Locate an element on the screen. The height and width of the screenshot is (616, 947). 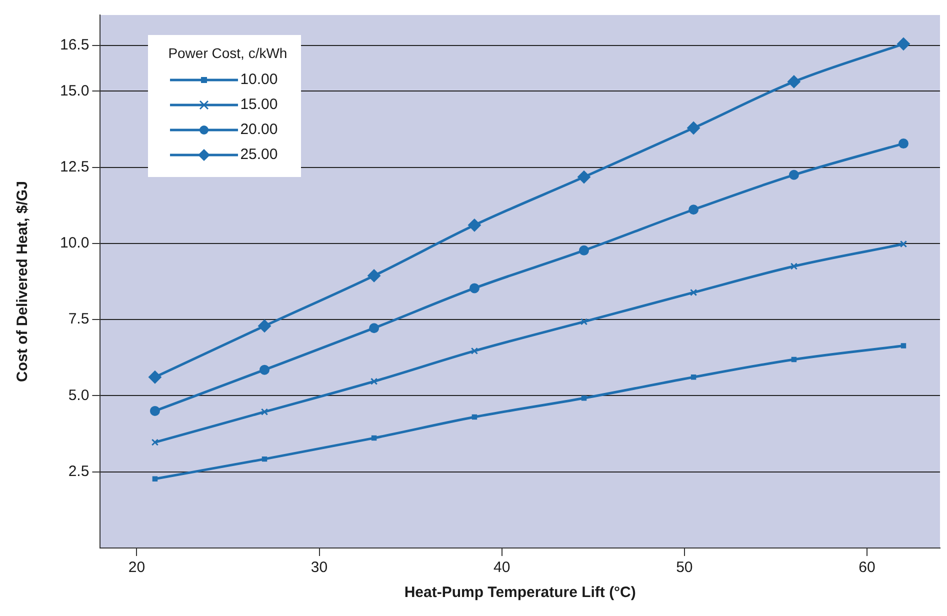
legend-title: Power Cost, c/kWh is located at coordinates (228, 53).